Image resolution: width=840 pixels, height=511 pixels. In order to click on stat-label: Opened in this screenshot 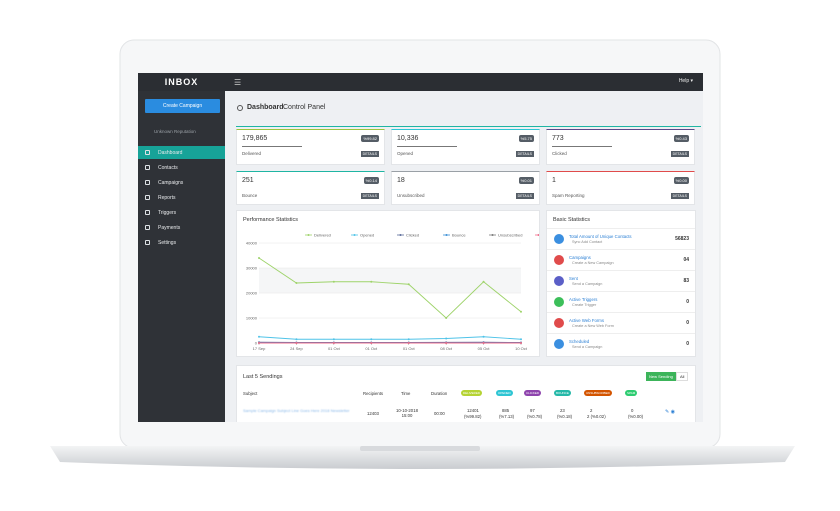, I will do `click(405, 153)`.